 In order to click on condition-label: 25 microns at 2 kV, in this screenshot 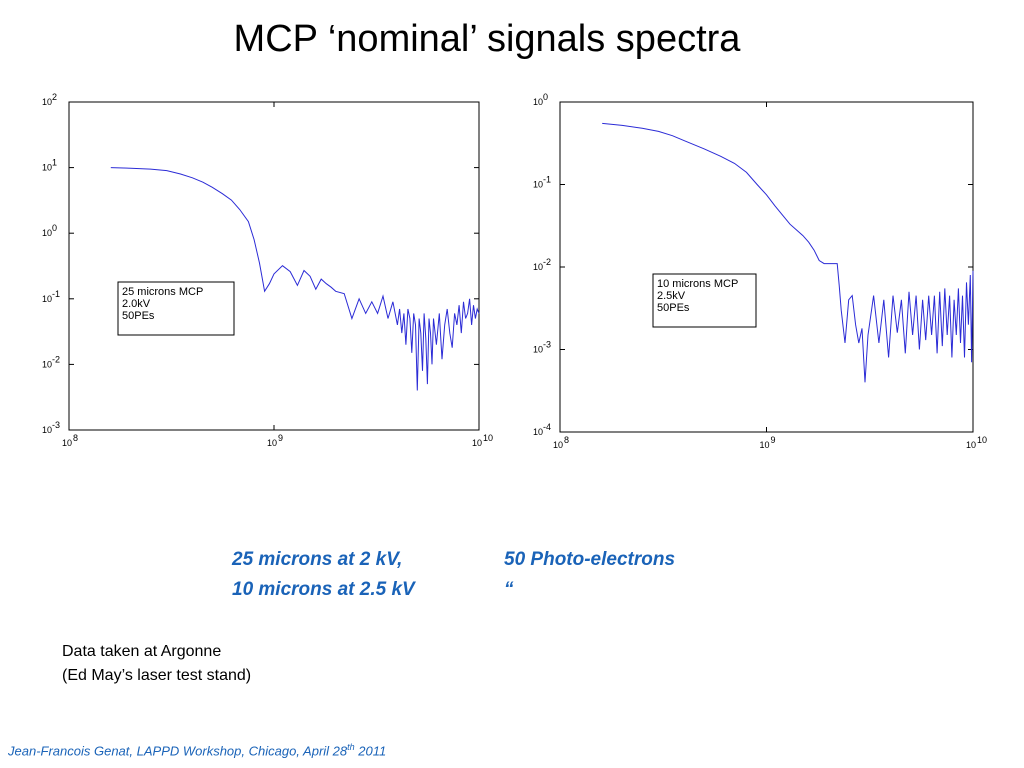, I will do `click(317, 559)`.